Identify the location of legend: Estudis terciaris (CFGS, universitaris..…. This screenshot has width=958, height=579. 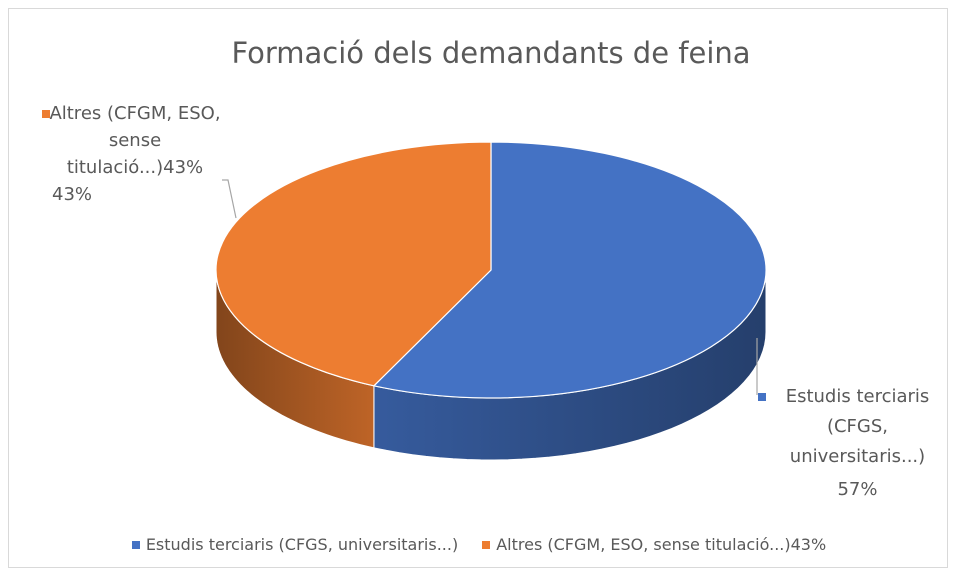
(479, 544).